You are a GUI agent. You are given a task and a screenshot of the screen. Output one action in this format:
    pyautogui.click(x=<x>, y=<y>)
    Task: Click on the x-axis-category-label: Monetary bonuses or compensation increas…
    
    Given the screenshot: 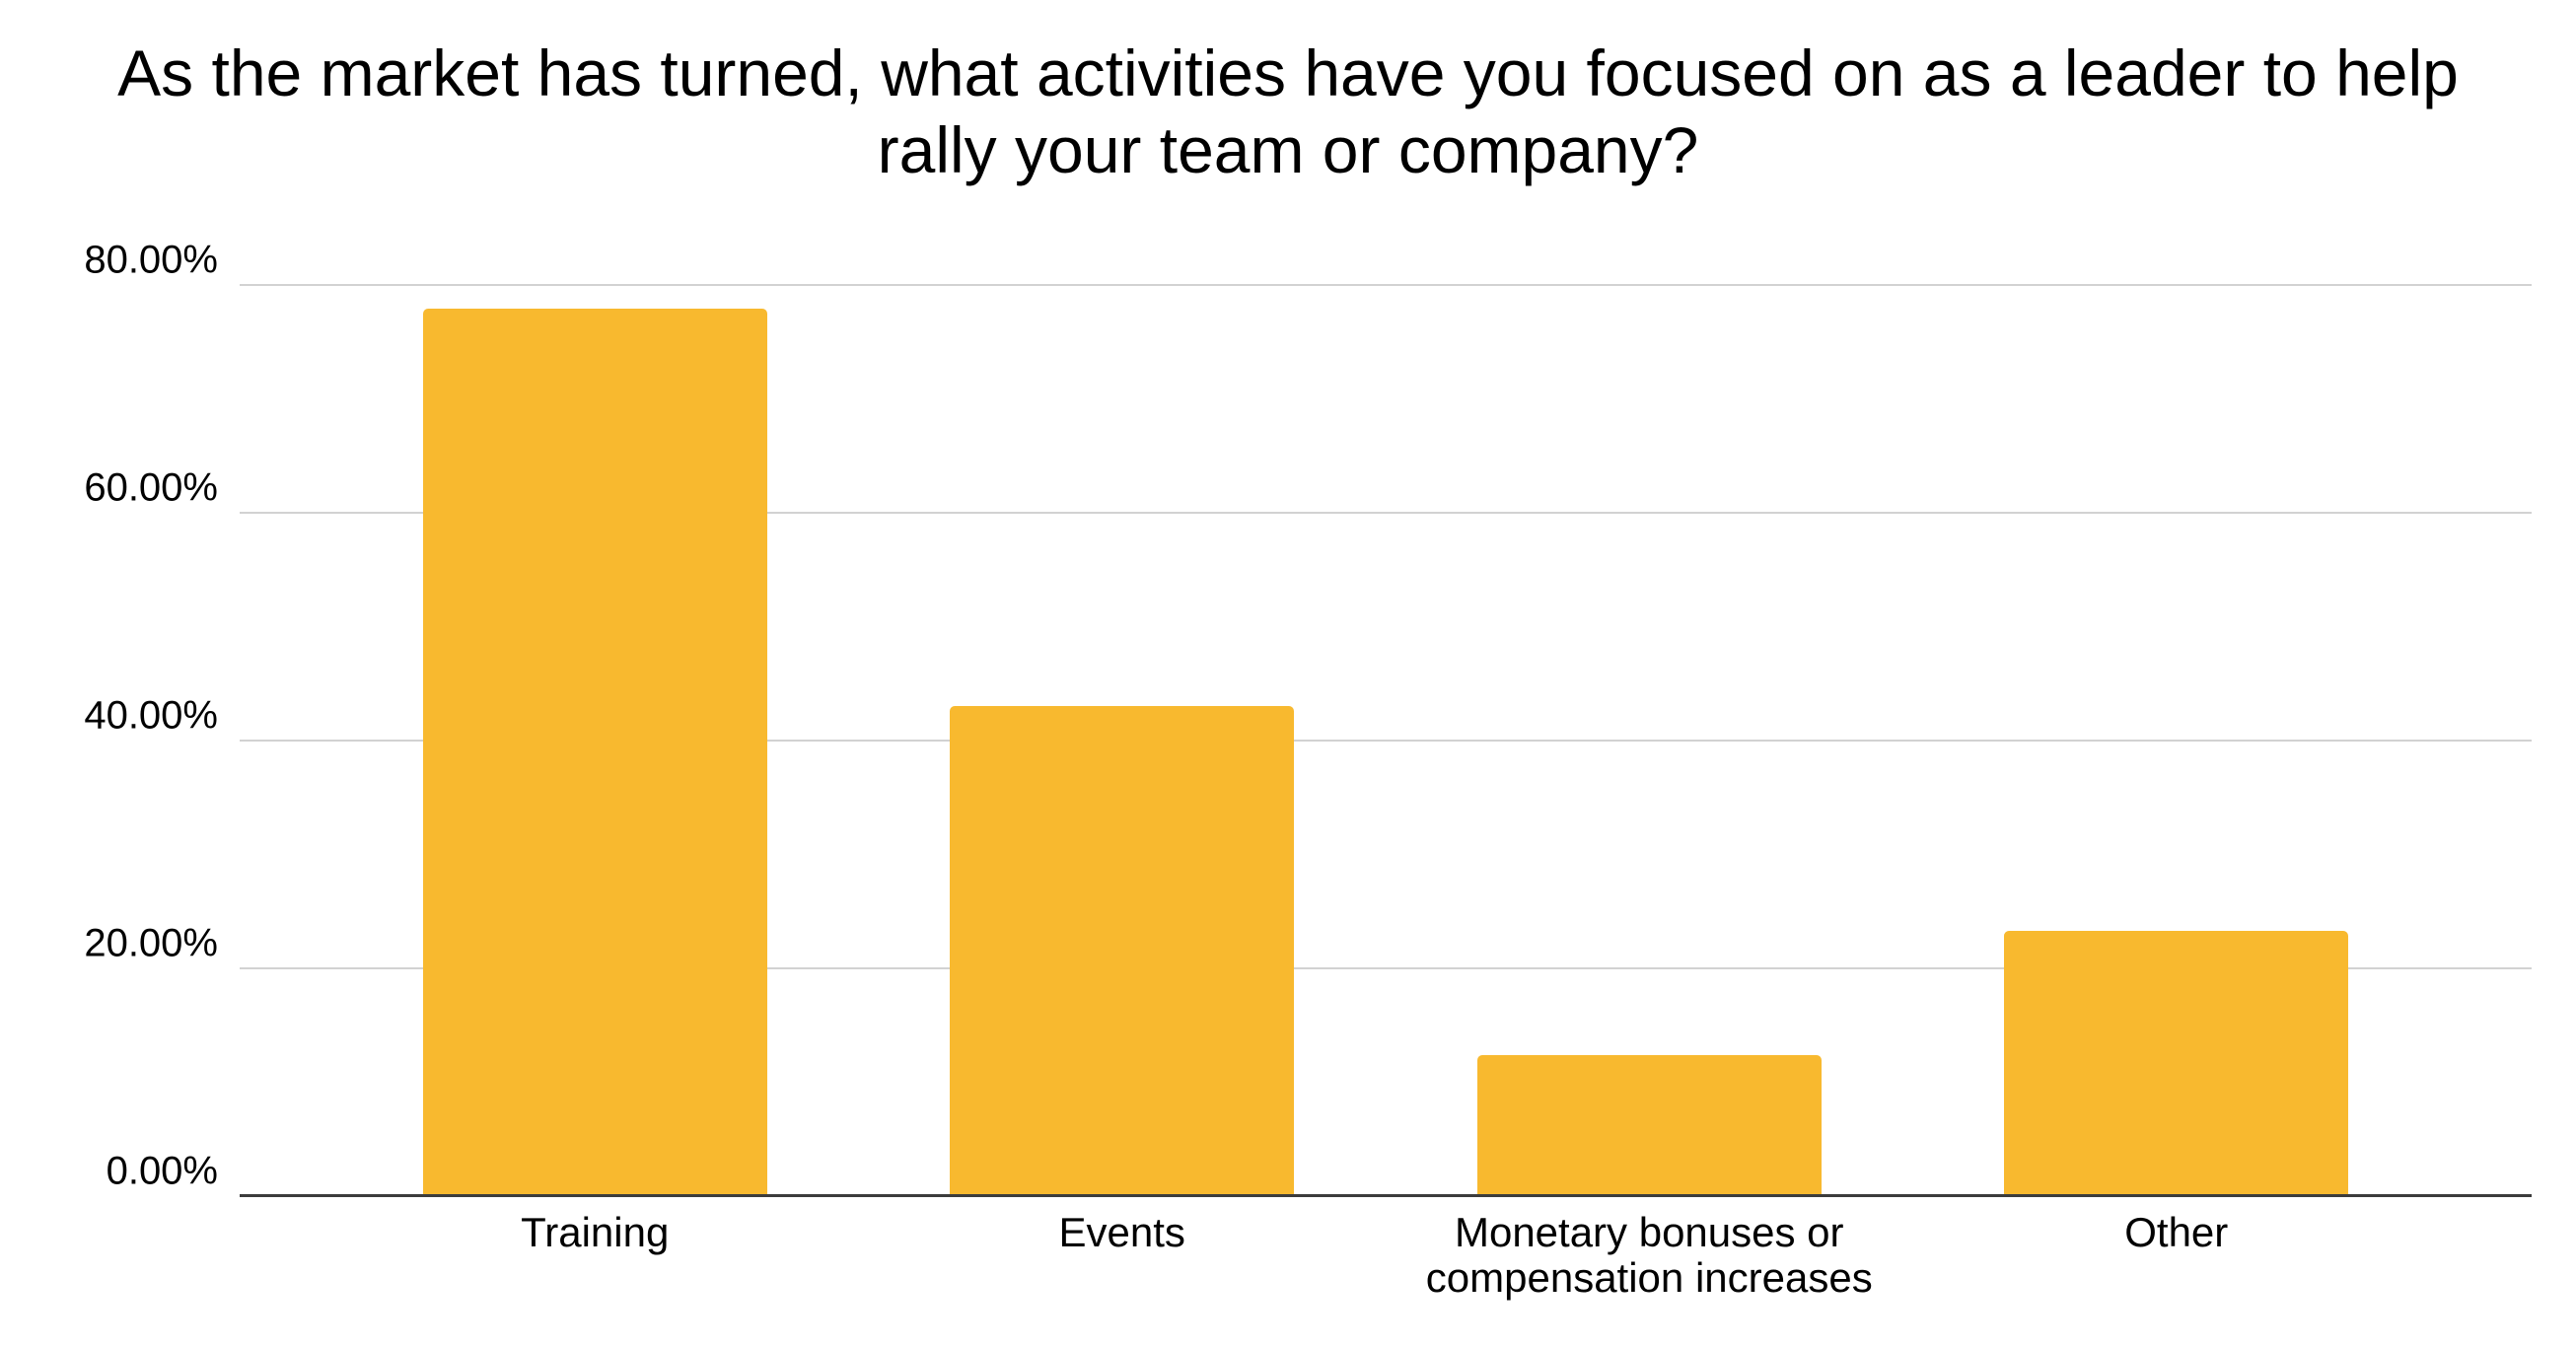 What is the action you would take?
    pyautogui.click(x=1649, y=1255)
    